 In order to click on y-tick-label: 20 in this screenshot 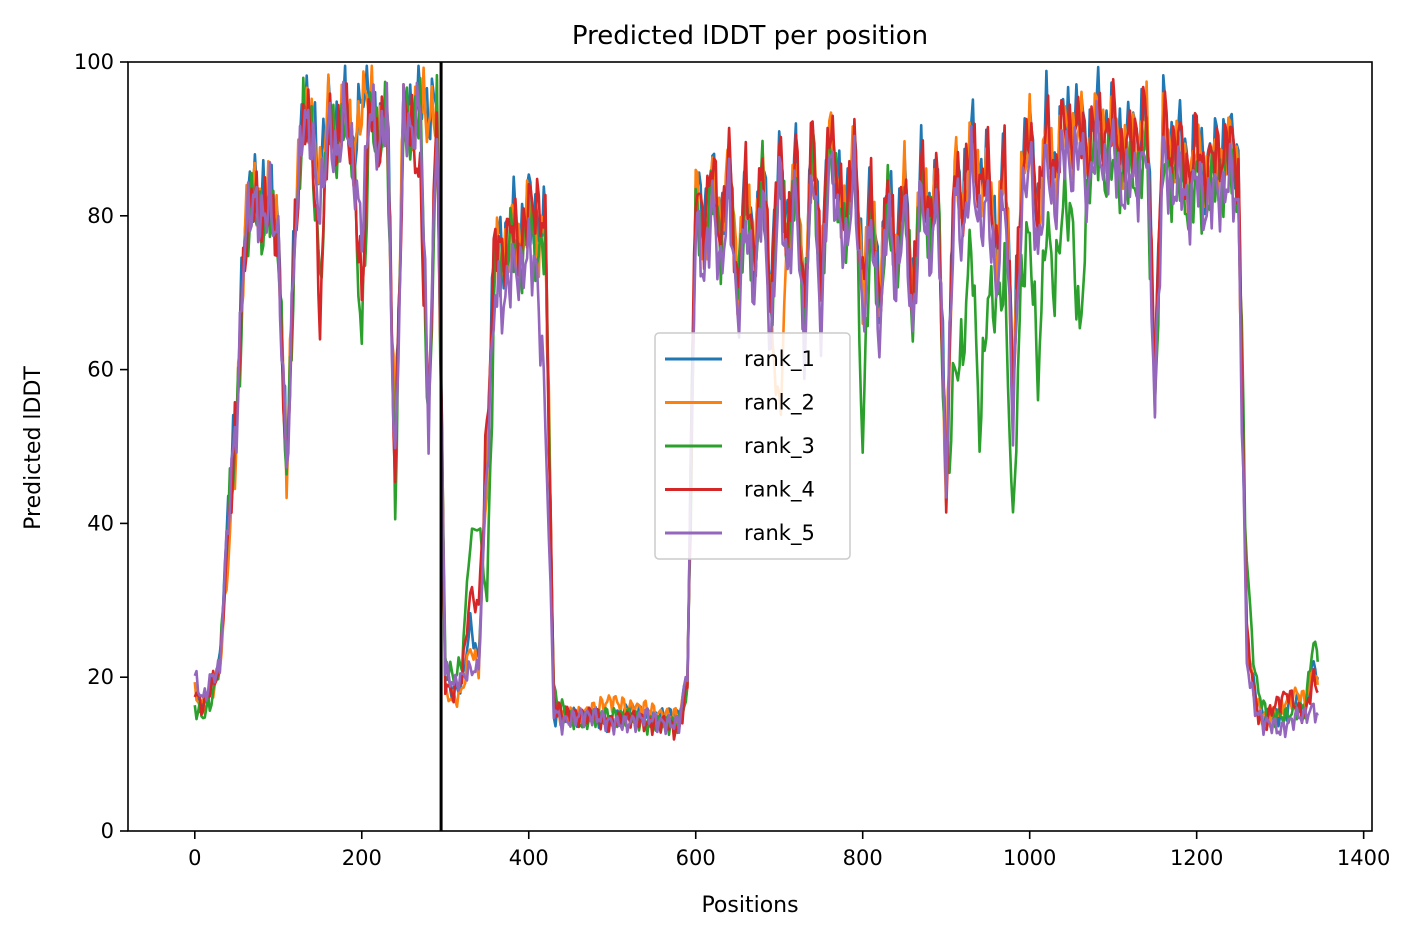, I will do `click(100, 677)`.